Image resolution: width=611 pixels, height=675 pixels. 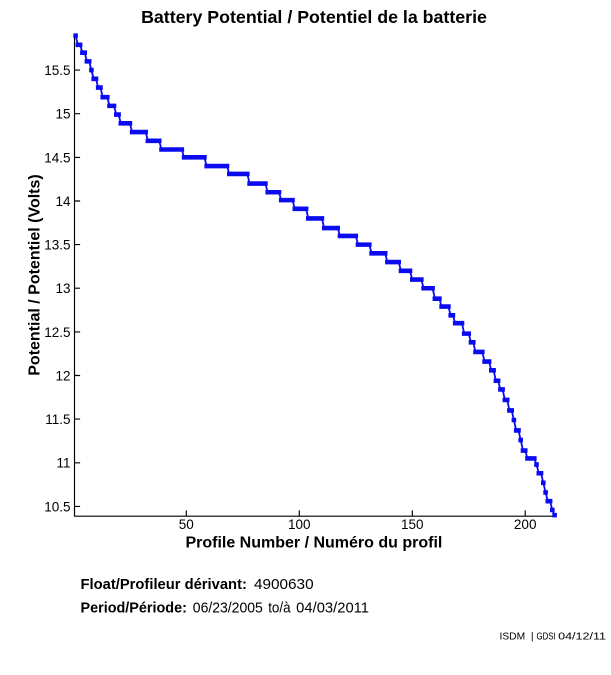 I want to click on svg-text:Profile Number / Numéro du pro: Profile Number / Numéro du profil, so click(x=313, y=543).